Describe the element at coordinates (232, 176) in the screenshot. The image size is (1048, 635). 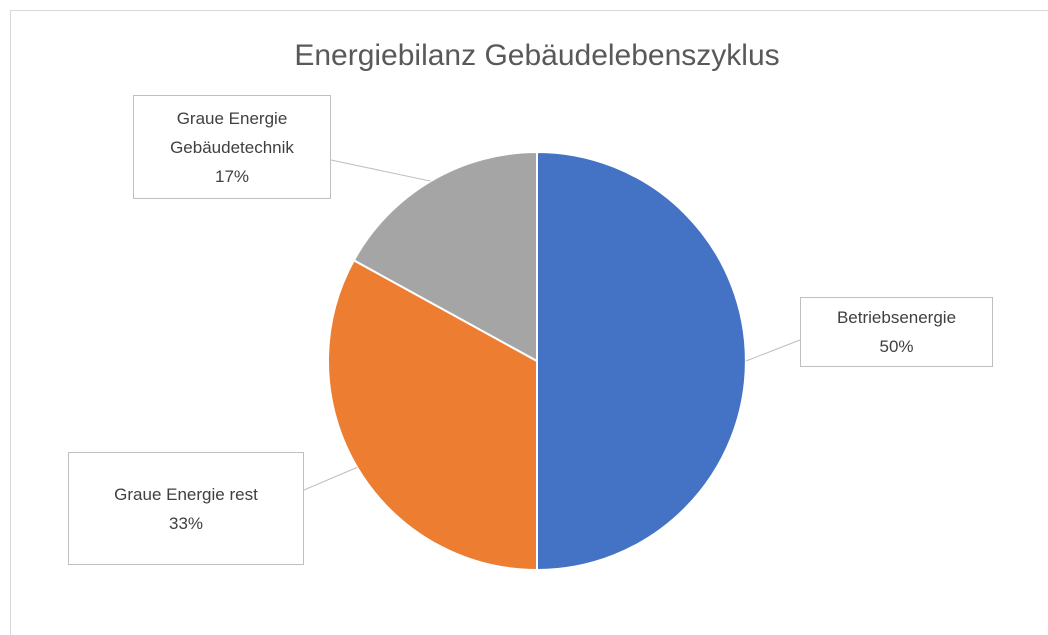
I see `value-label: 17%` at that location.